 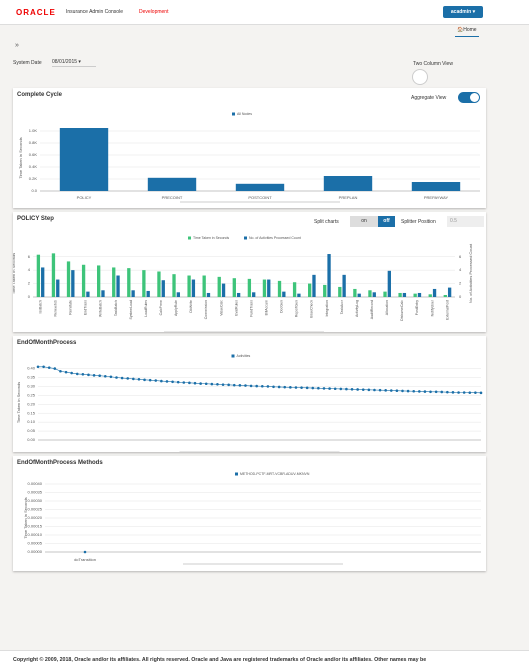 I want to click on x-tick-label: ValueCalc, so click(x=221, y=308).